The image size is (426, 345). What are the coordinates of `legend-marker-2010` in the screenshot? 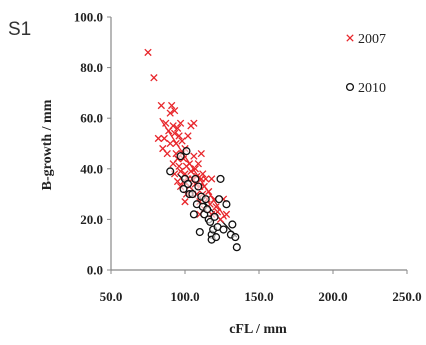 It's located at (350, 87).